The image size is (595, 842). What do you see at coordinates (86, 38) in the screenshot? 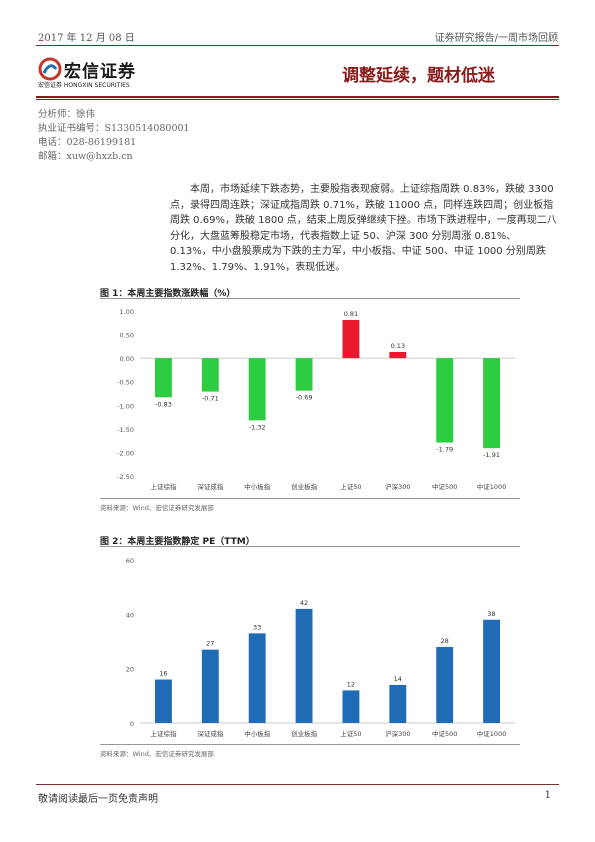
I see `report-date: 2017 年 12 月 08 日` at bounding box center [86, 38].